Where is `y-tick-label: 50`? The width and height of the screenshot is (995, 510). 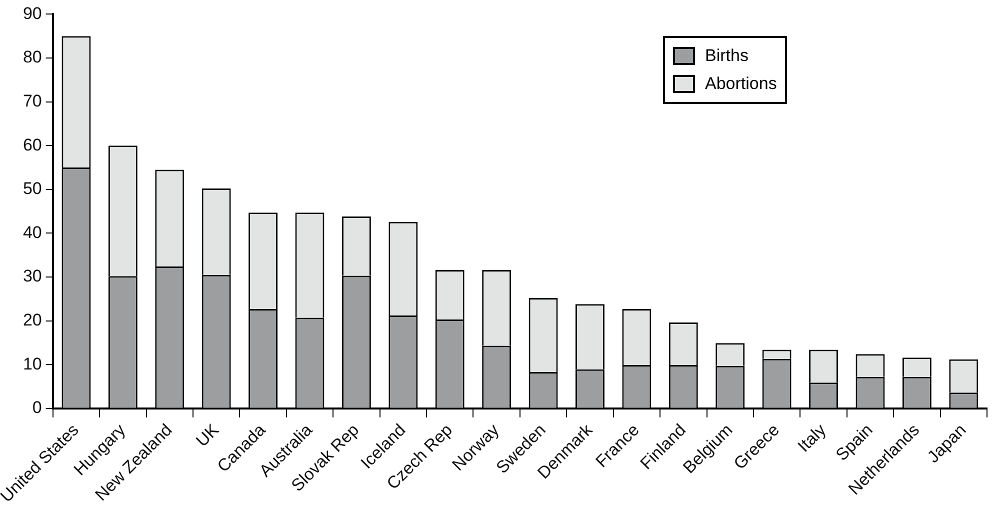
y-tick-label: 50 is located at coordinates (32, 188).